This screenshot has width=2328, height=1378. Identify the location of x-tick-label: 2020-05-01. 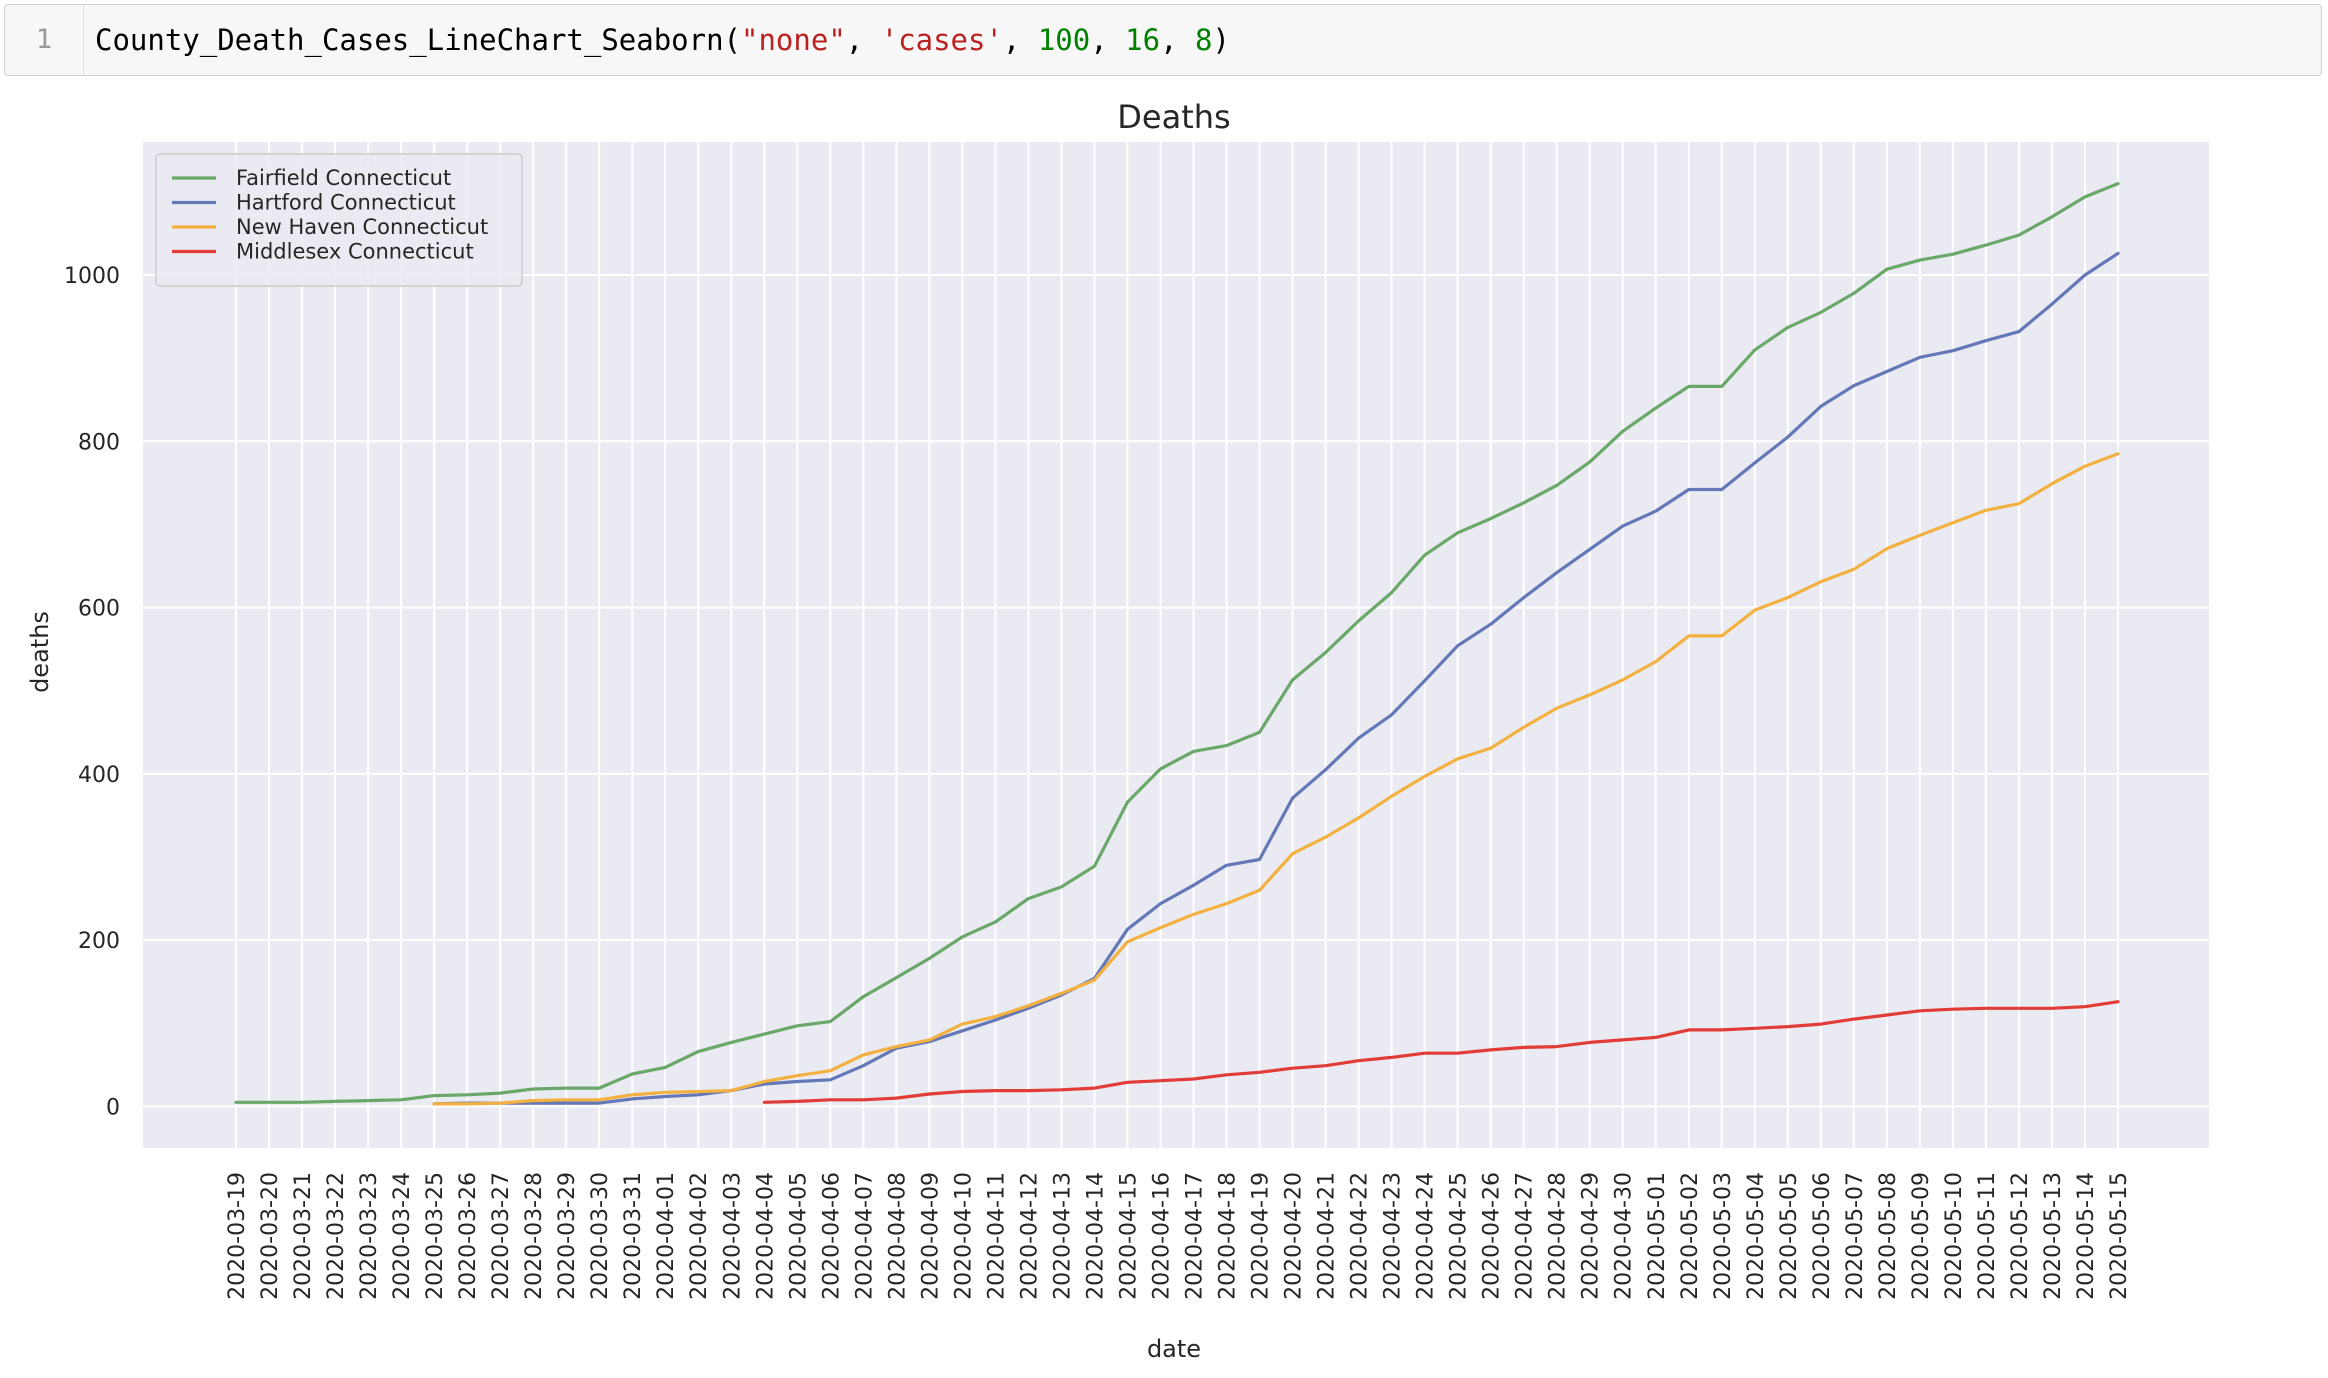
(1657, 1236).